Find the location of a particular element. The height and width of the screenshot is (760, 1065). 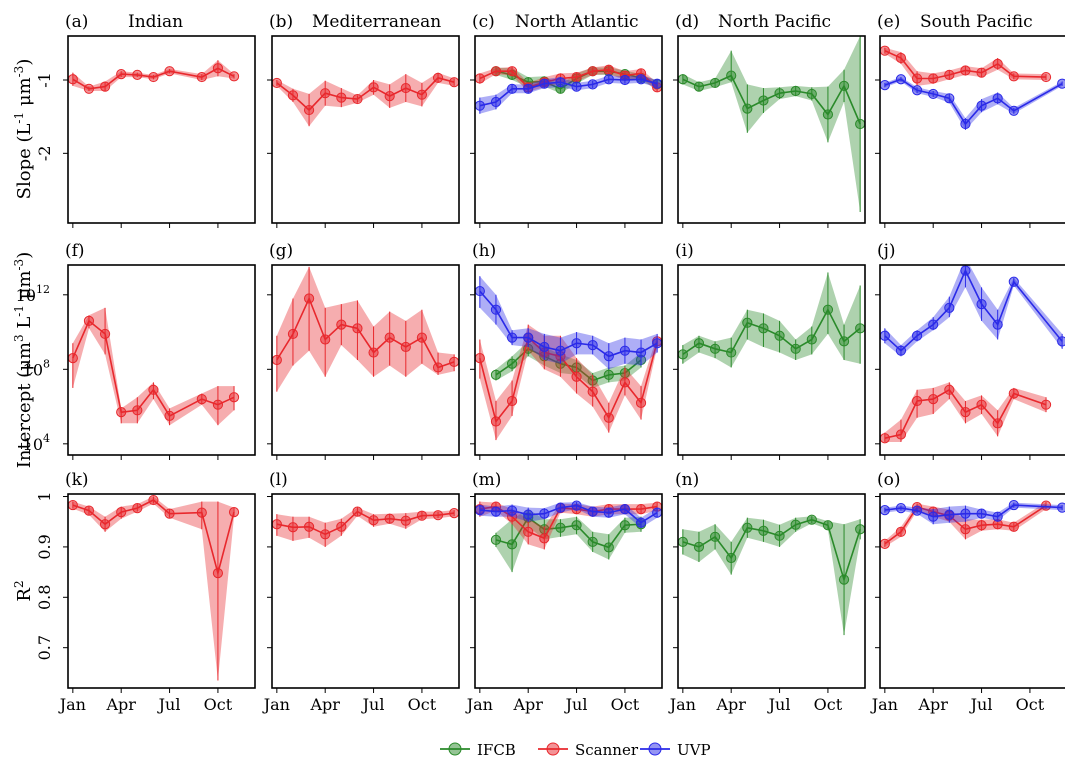

panel-label: (h) is located at coordinates (484, 251).